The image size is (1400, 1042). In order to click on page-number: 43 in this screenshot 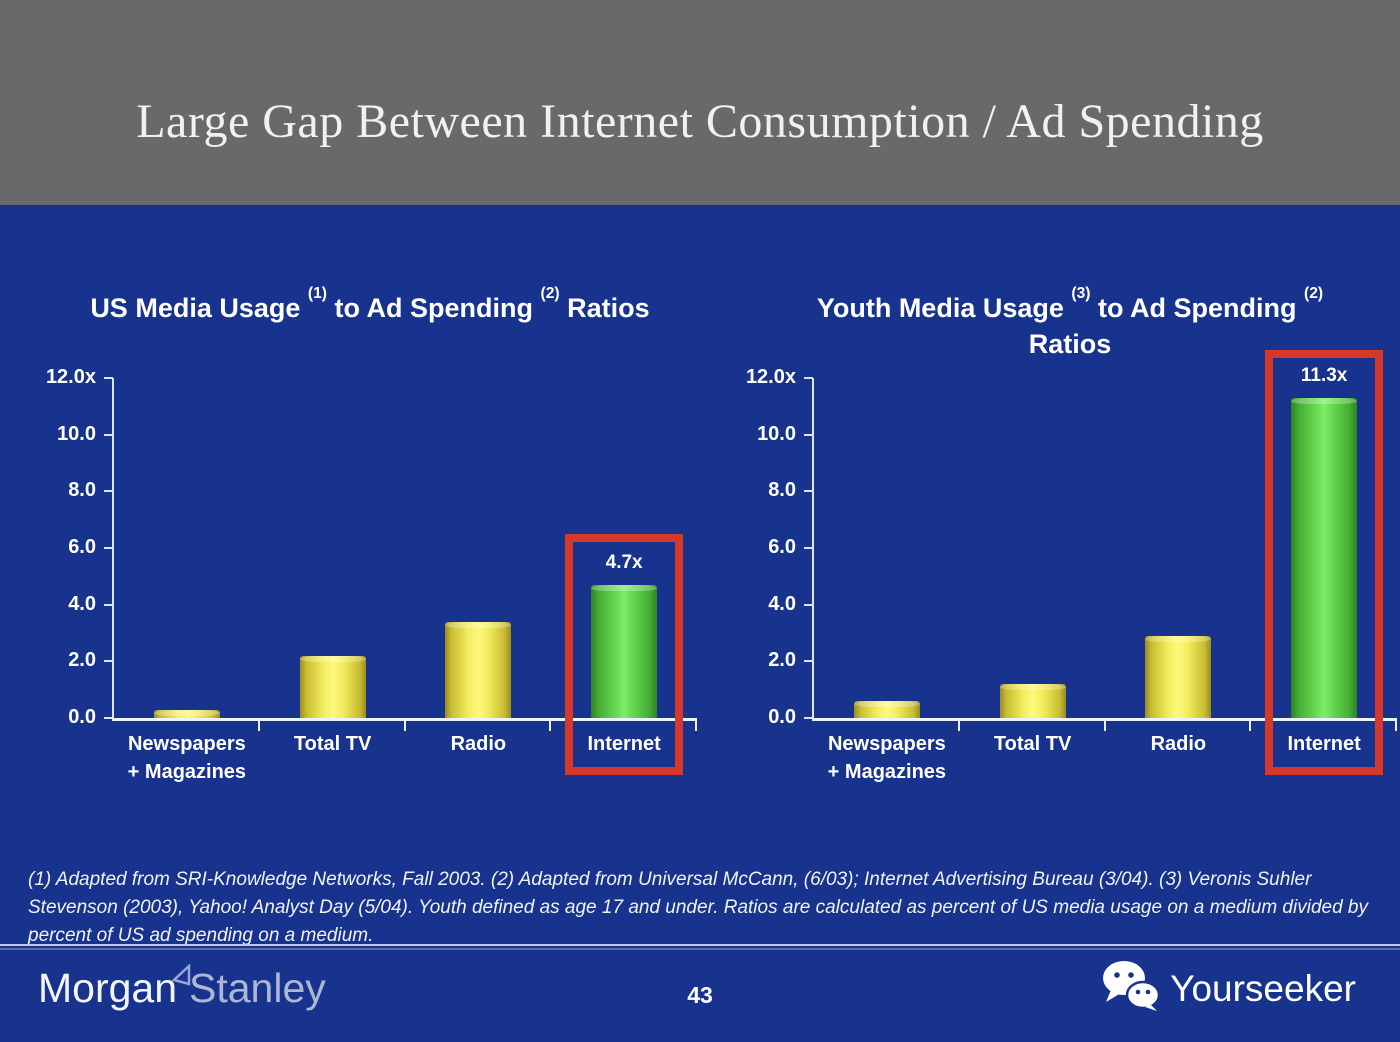, I will do `click(700, 995)`.